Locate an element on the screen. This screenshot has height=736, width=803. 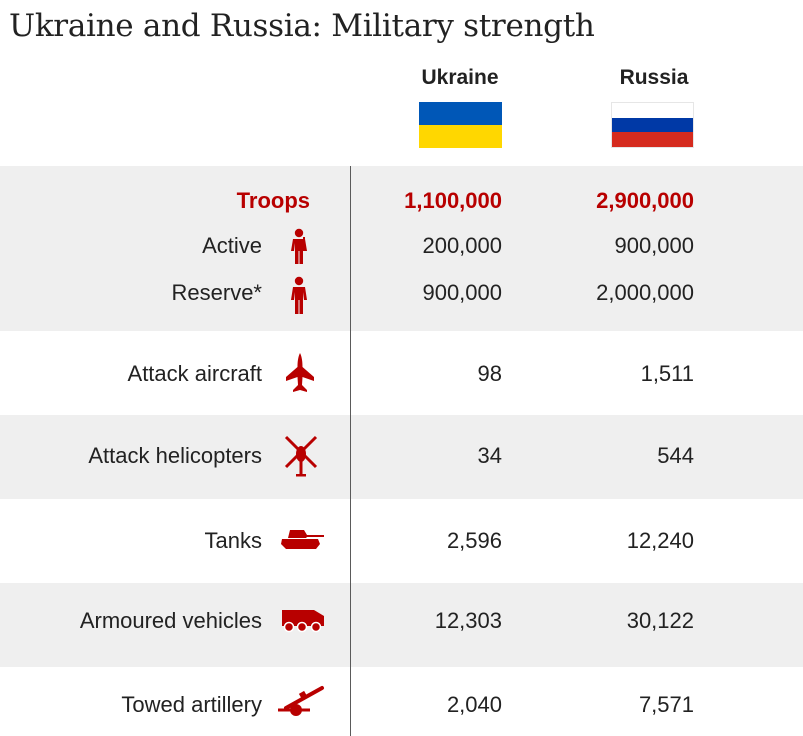
towed-artillery-icon is located at coordinates (301, 702).